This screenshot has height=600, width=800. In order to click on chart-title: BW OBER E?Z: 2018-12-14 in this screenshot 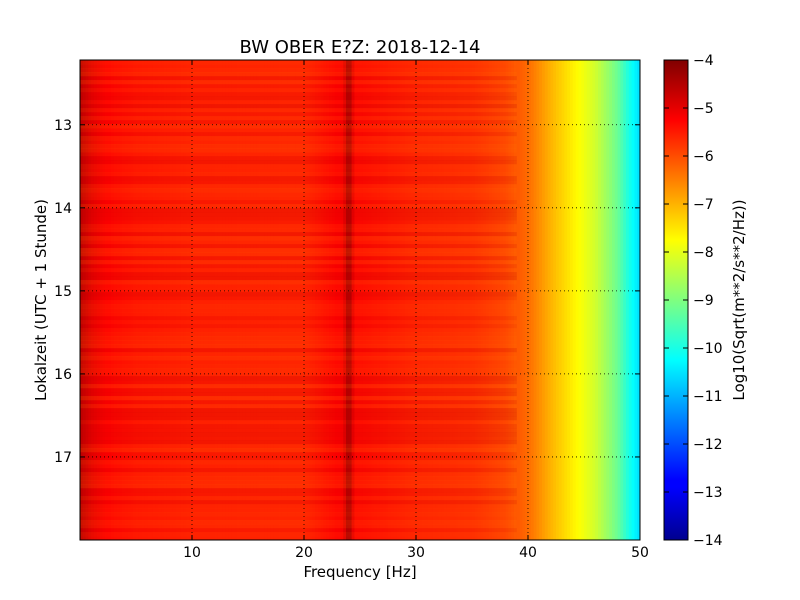, I will do `click(360, 47)`.